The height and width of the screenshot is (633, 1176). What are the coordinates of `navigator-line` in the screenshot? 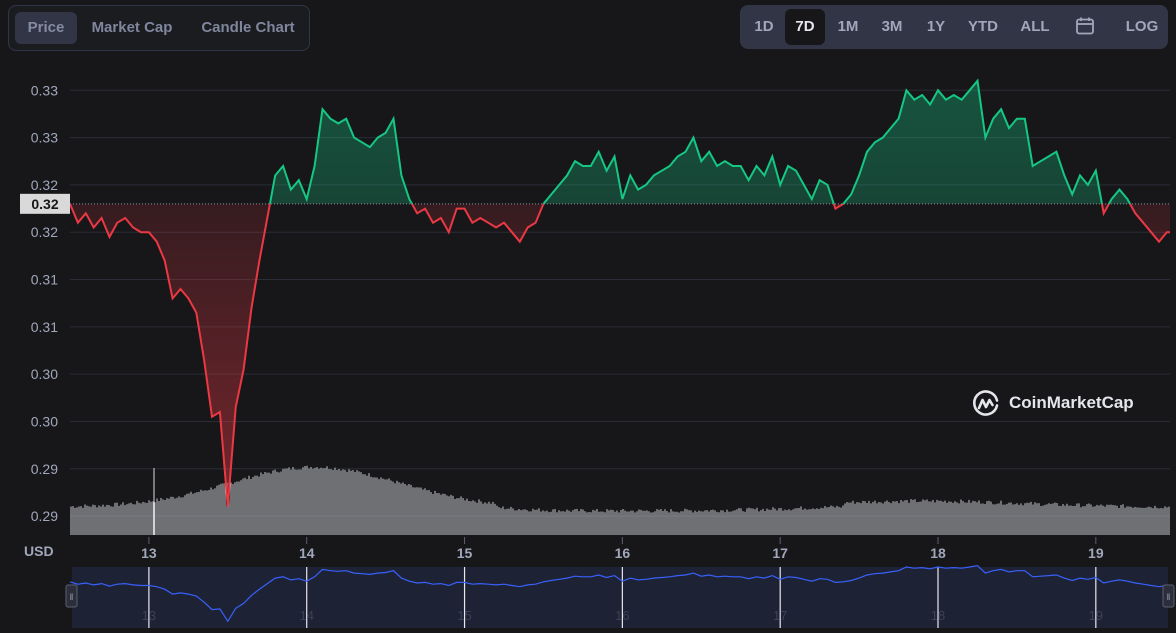 It's located at (619, 594).